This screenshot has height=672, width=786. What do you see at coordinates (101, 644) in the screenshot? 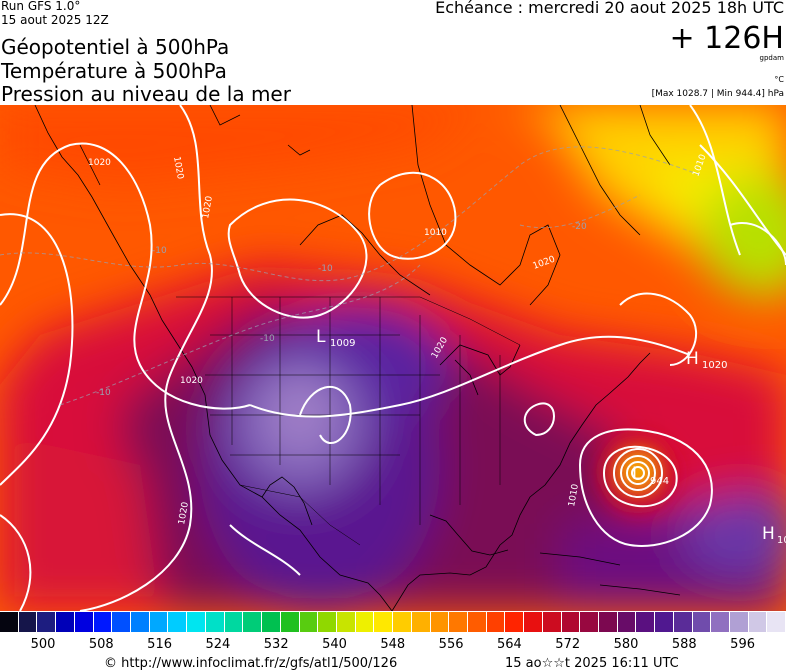
I see `color-scale-tick-label: 508` at bounding box center [101, 644].